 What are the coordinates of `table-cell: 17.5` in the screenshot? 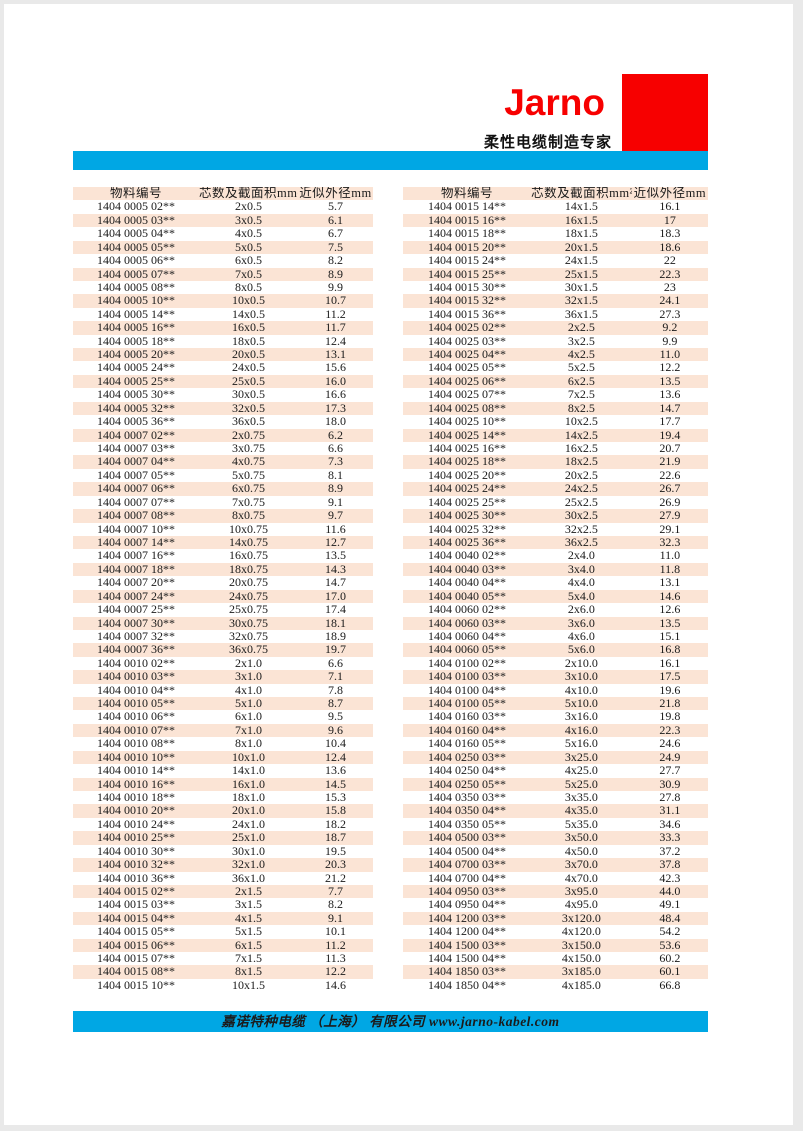 It's located at (670, 677).